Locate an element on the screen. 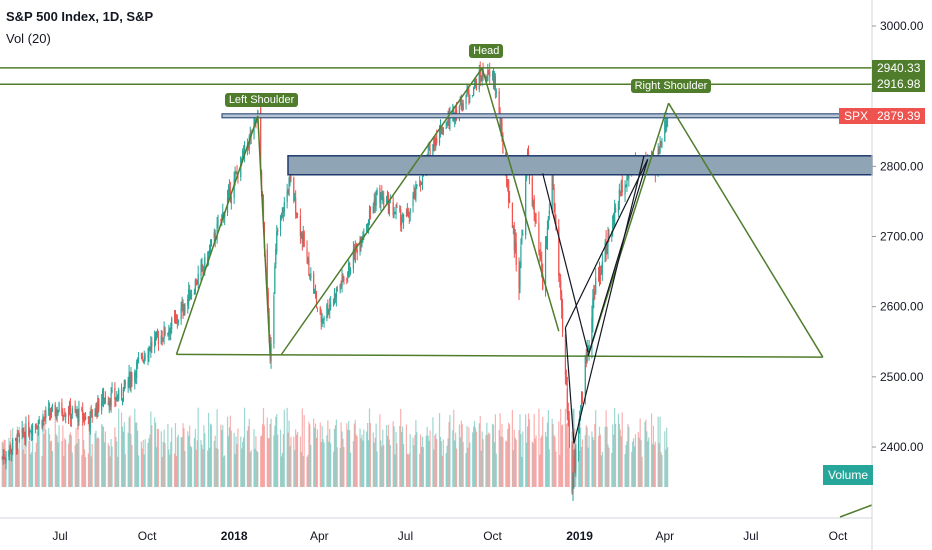  x-tick-label: Oct is located at coordinates (492, 536).